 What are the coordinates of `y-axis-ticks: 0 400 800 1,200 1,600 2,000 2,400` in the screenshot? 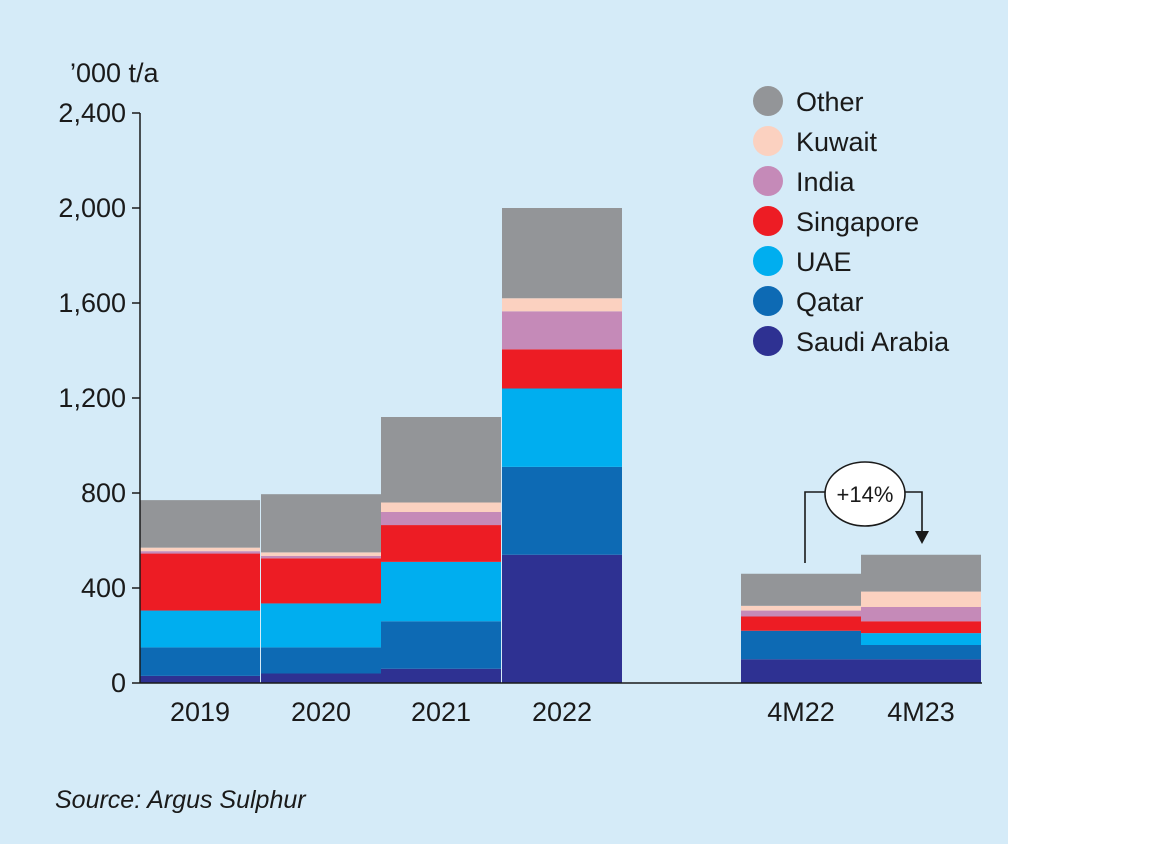 It's located at (99, 398).